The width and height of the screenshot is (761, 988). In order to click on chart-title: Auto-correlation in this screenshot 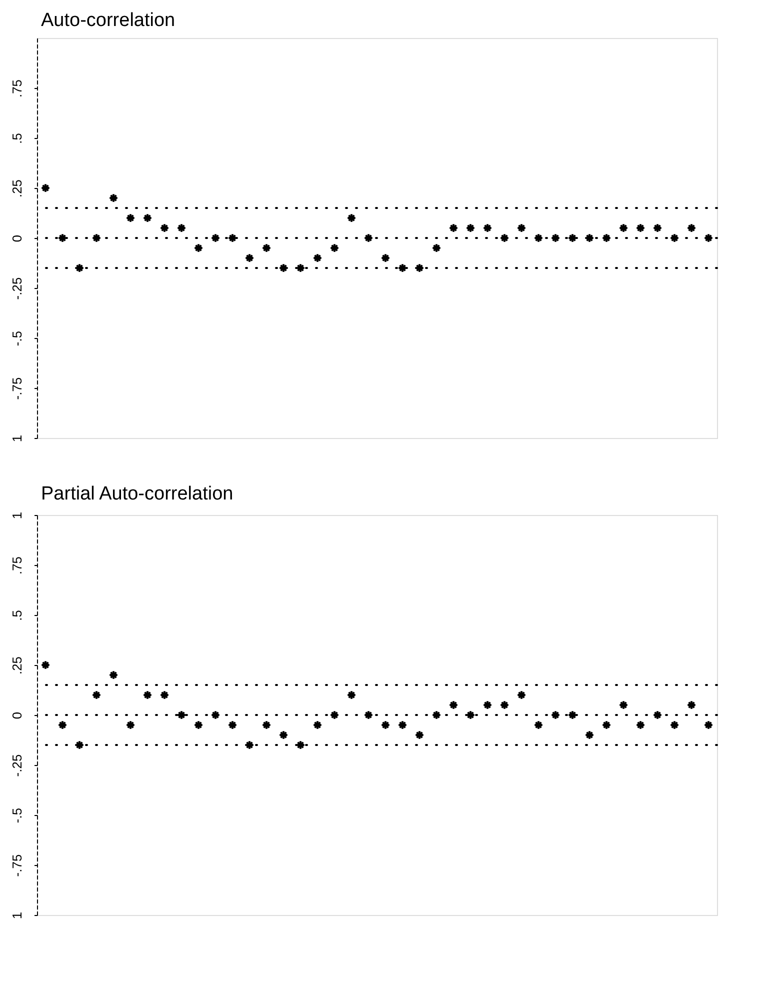, I will do `click(108, 20)`.